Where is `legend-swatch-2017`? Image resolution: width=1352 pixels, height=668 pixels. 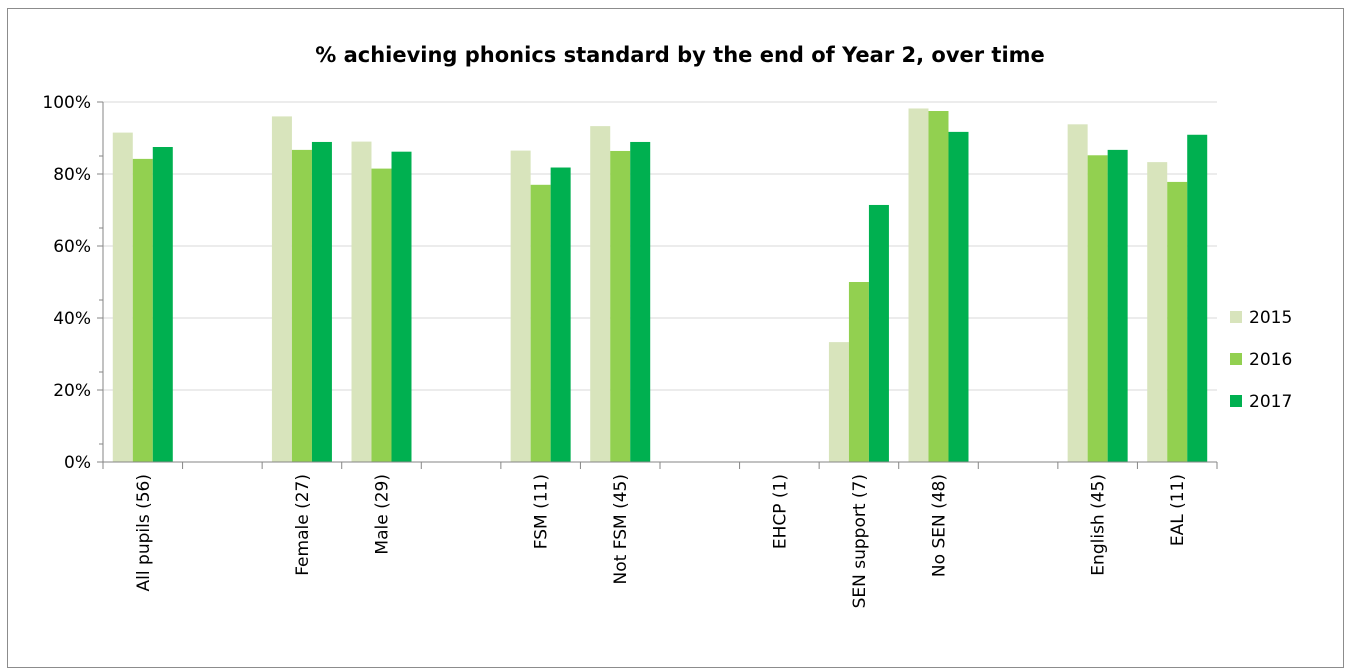 legend-swatch-2017 is located at coordinates (1236, 401).